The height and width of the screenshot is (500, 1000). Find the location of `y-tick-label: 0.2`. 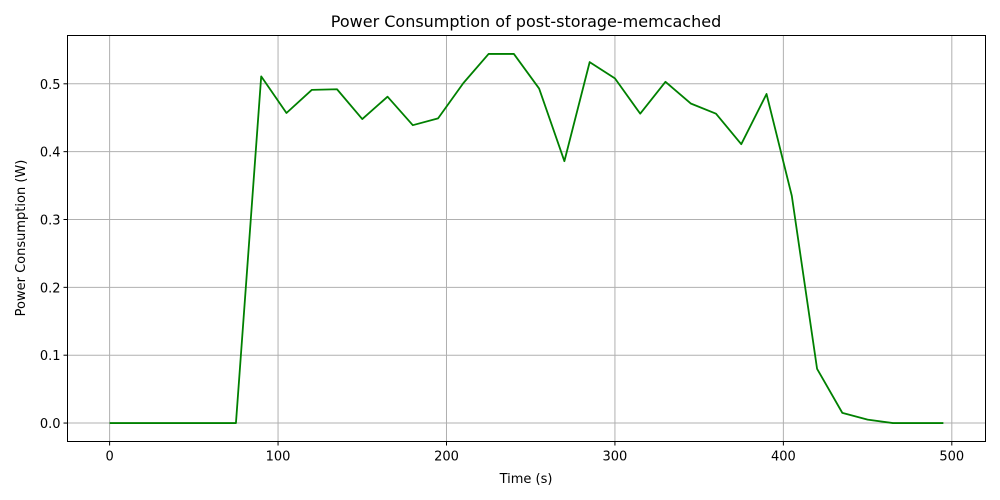

y-tick-label: 0.2 is located at coordinates (50, 288).